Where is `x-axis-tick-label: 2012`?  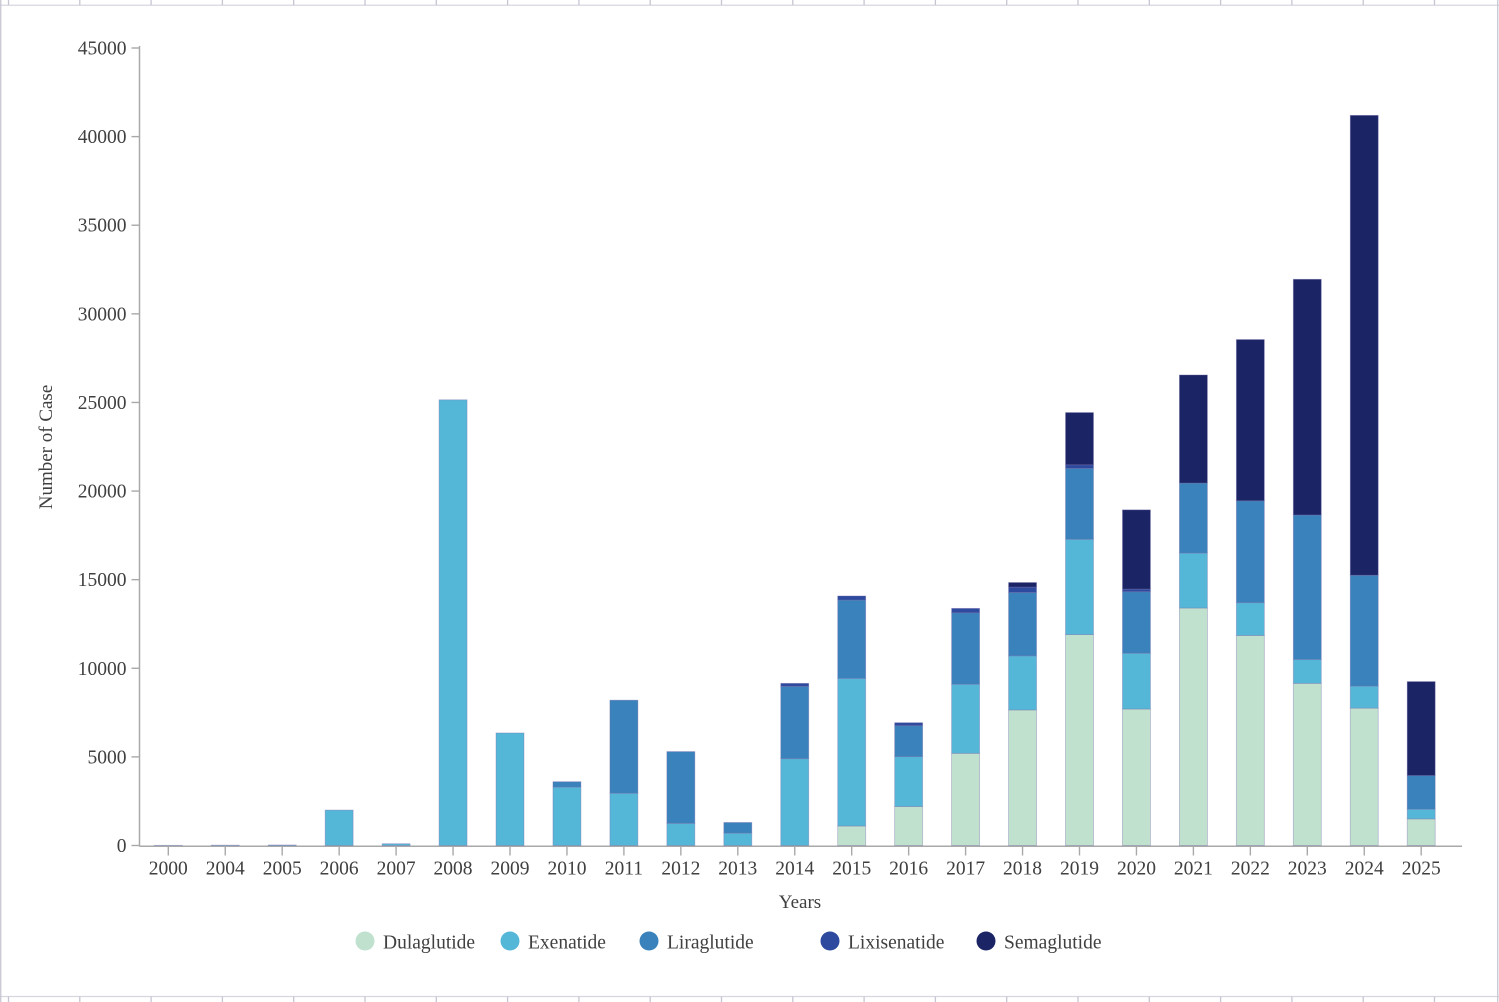 x-axis-tick-label: 2012 is located at coordinates (680, 869).